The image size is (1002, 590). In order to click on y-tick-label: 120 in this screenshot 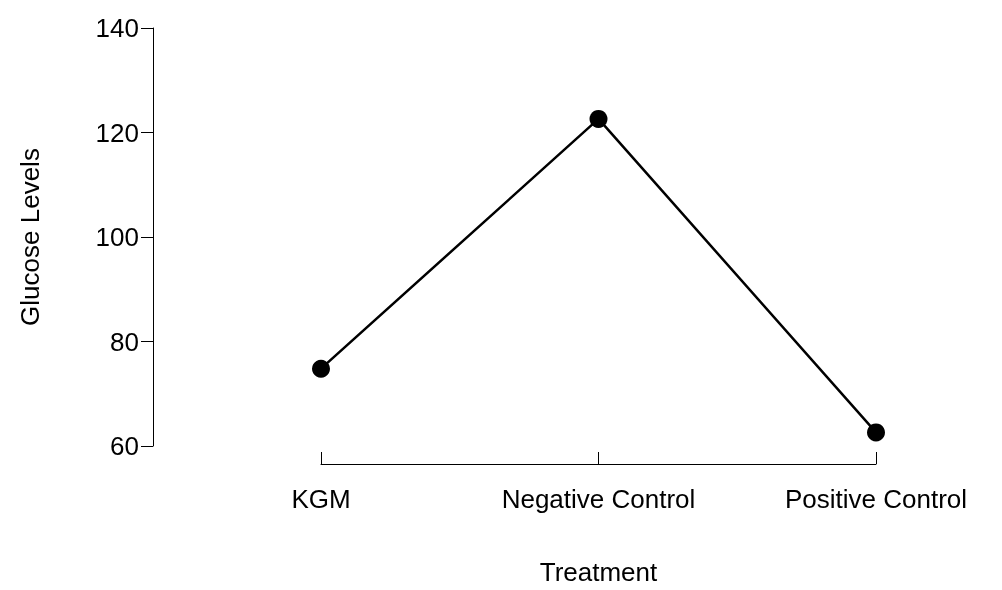, I will do `click(117, 132)`.